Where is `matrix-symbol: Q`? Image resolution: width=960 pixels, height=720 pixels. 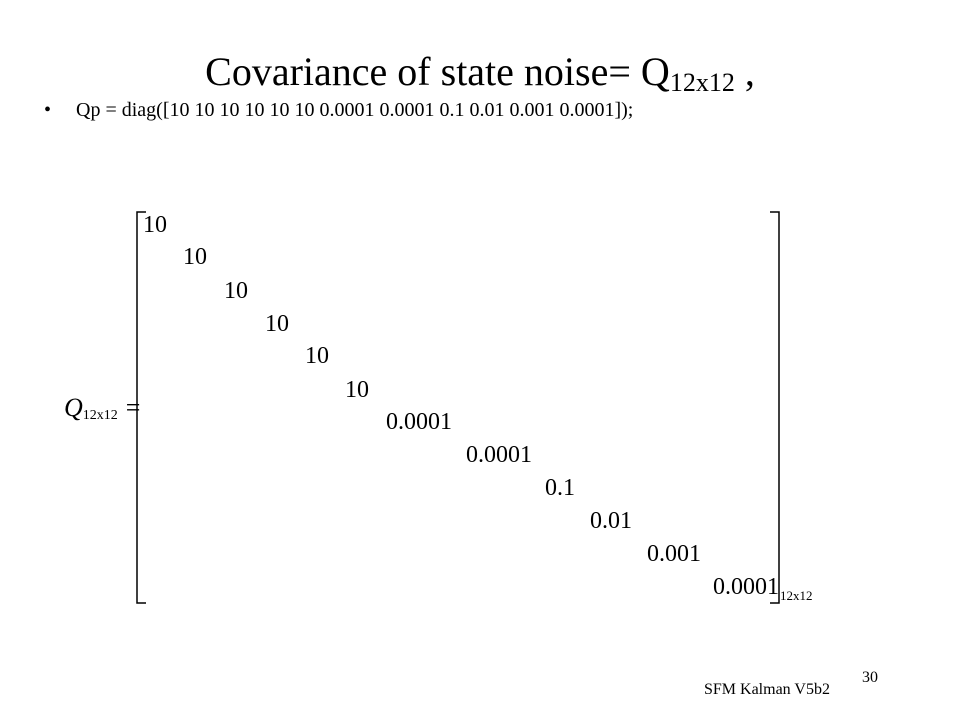 matrix-symbol: Q is located at coordinates (73, 407).